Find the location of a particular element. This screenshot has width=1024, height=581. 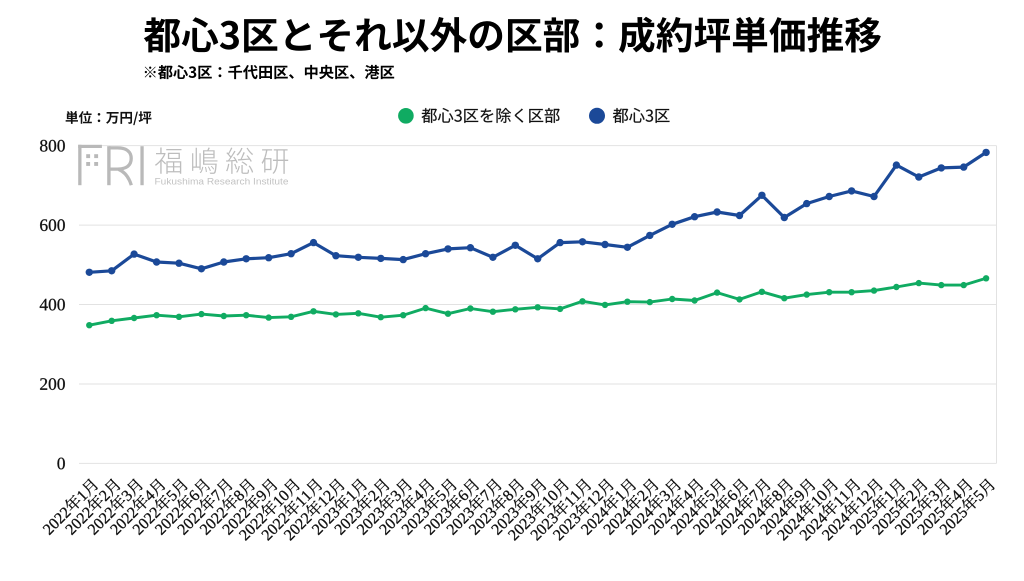

svg-text: Fukushima Research Institute is located at coordinates (222, 182).